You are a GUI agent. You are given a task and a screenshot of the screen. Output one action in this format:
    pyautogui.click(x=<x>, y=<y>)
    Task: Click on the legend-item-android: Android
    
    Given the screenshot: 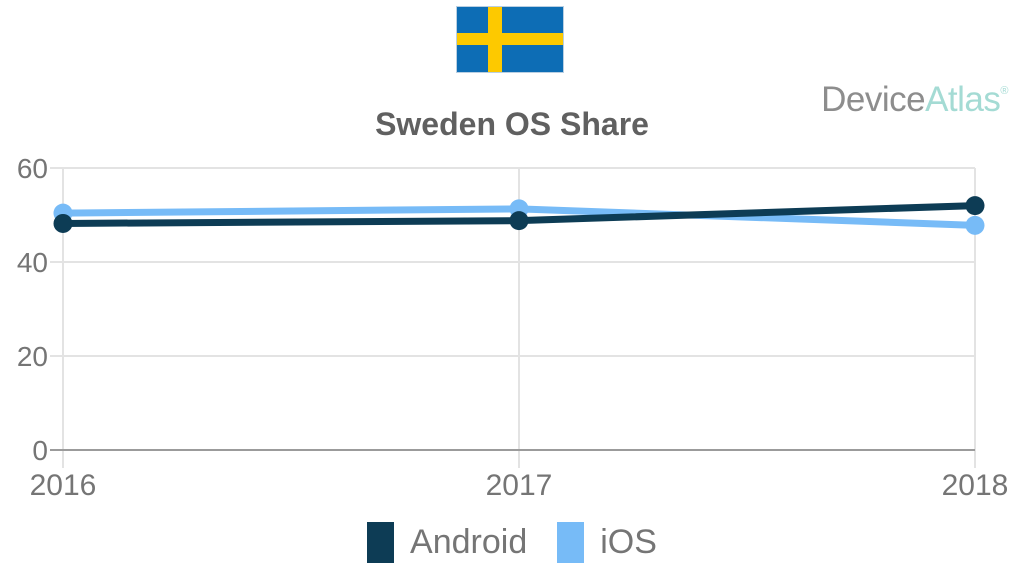 What is the action you would take?
    pyautogui.click(x=447, y=542)
    